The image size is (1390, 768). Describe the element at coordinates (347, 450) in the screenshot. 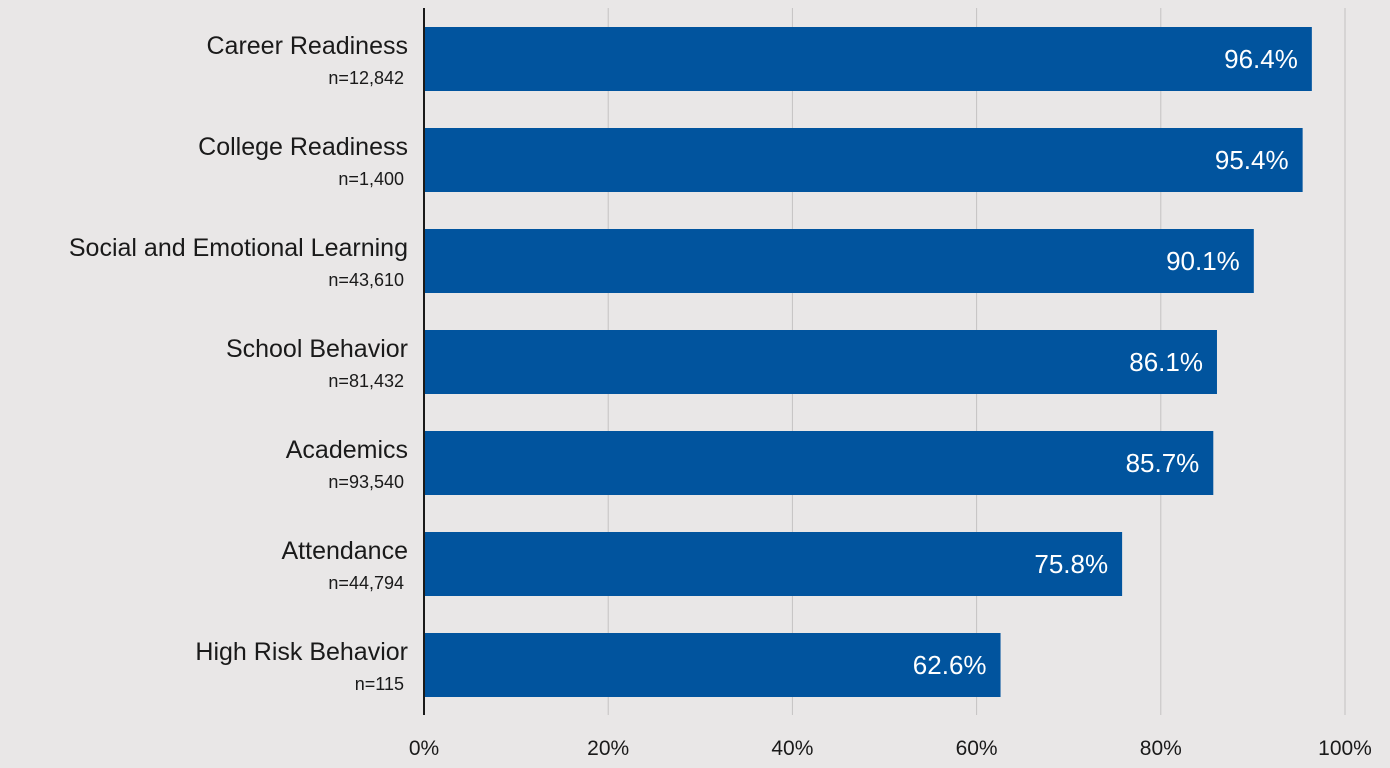

I see `category-label: Academics` at that location.